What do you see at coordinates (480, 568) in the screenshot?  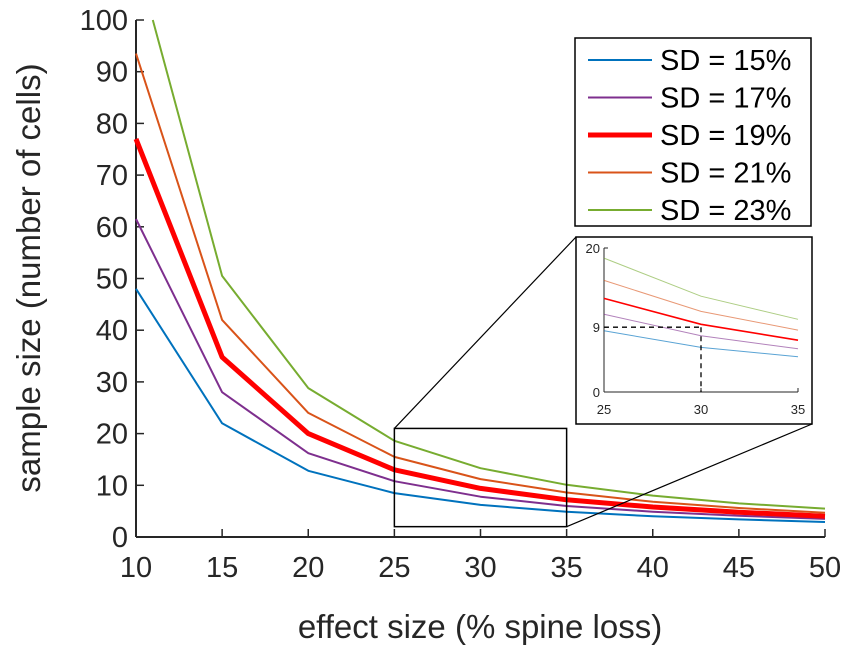 I see `x-tick-label: 30` at bounding box center [480, 568].